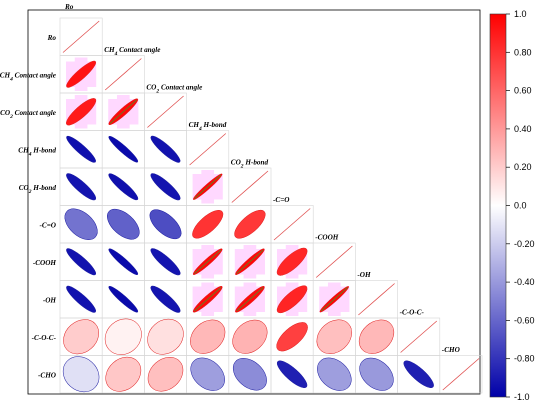 The image size is (550, 405). What do you see at coordinates (174, 89) in the screenshot?
I see `header-label-2: CO2 Contact angle` at bounding box center [174, 89].